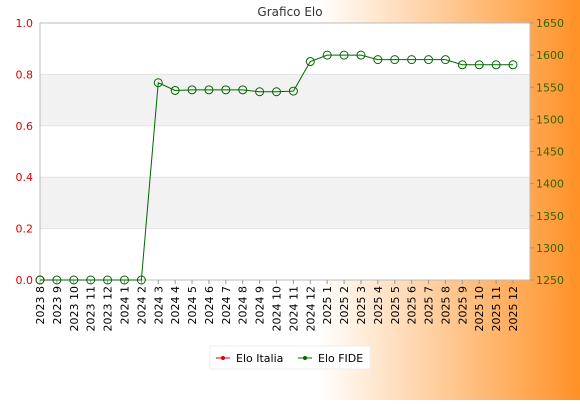 The width and height of the screenshot is (580, 404). Describe the element at coordinates (361, 305) in the screenshot. I see `x-tick-label: 2025 3` at that location.